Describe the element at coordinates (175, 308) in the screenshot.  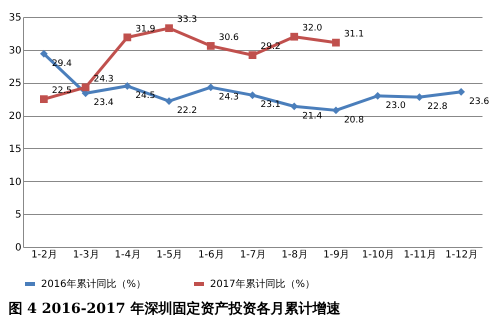
I see `text: 图 4 2016-2017 年深圳固定资产投资各月累计增速` at that location.